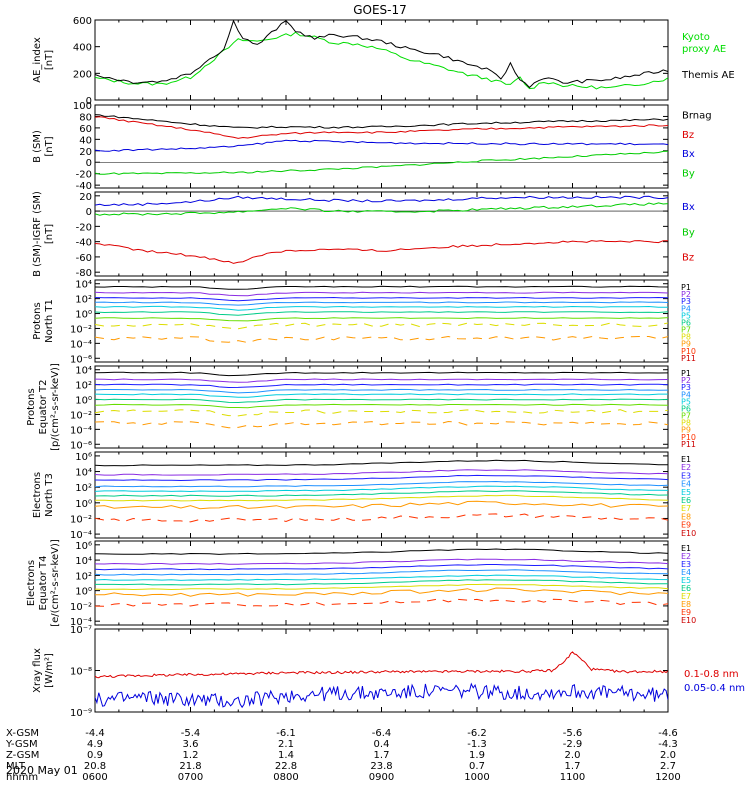  I want to click on ephemeris-value: 3.6, so click(191, 744).